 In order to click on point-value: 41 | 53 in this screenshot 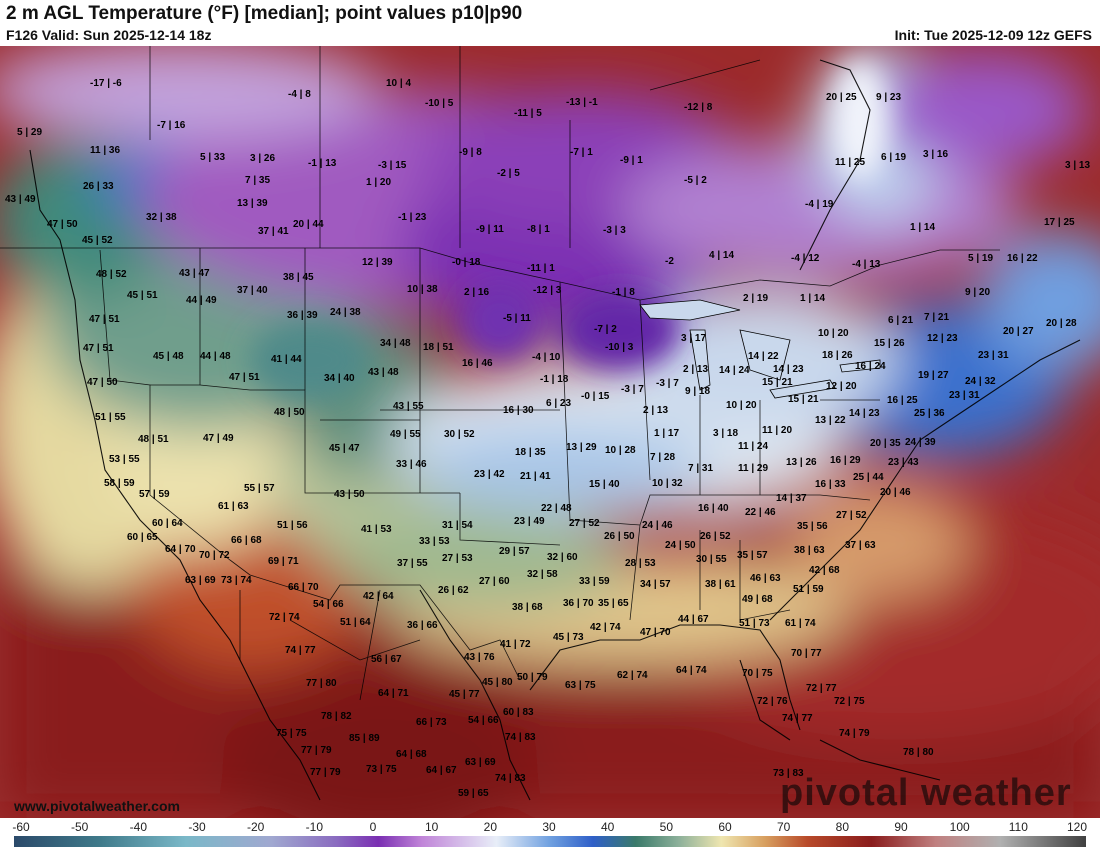, I will do `click(376, 529)`.